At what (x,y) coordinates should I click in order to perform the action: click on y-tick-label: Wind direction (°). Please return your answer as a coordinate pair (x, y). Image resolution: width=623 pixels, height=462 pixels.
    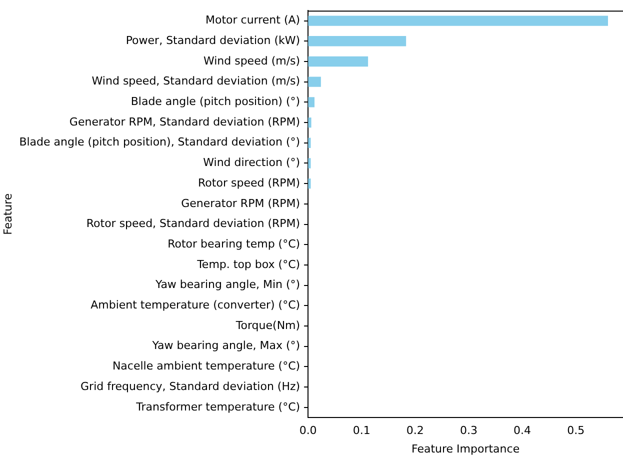
    Looking at the image, I should click on (251, 163).